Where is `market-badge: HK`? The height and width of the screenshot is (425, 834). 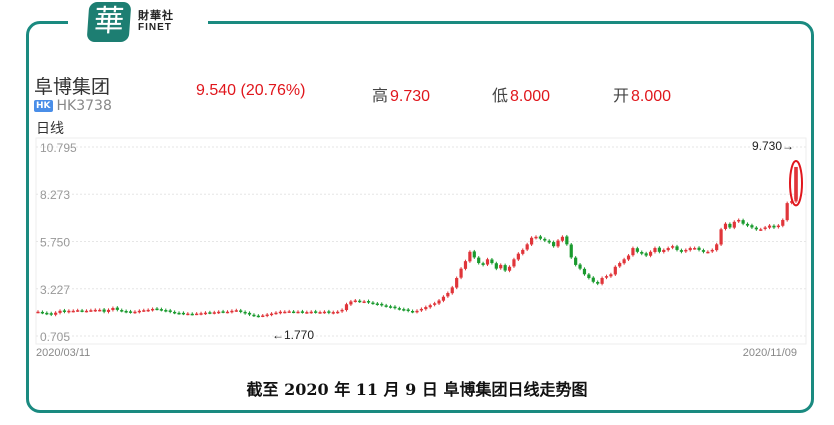
market-badge: HK is located at coordinates (43, 106).